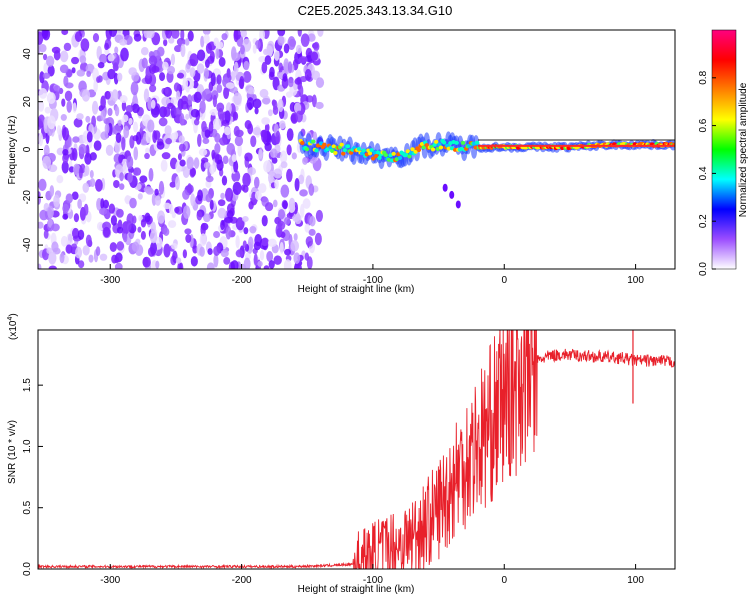 The image size is (750, 600). Describe the element at coordinates (13, 326) in the screenshot. I see `snr-scale-label: (x104)` at that location.